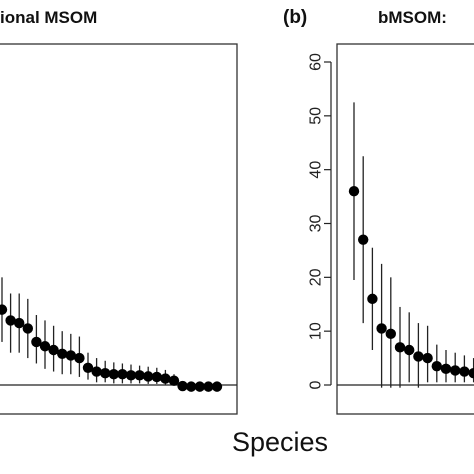 The width and height of the screenshot is (474, 474). I want to click on panel-b-tick-label: 30, so click(316, 224).